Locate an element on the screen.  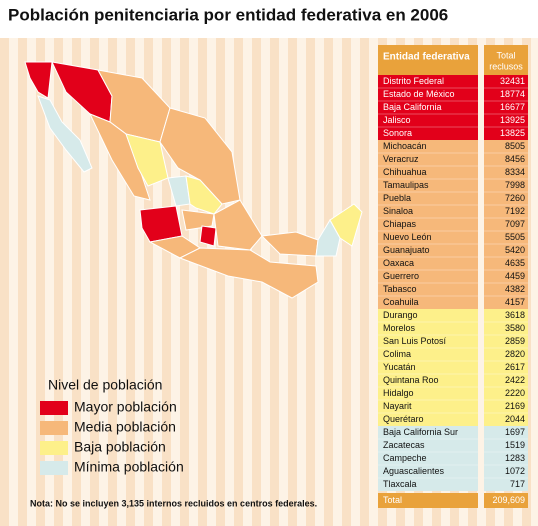
state-value: 4157 is located at coordinates (515, 302).